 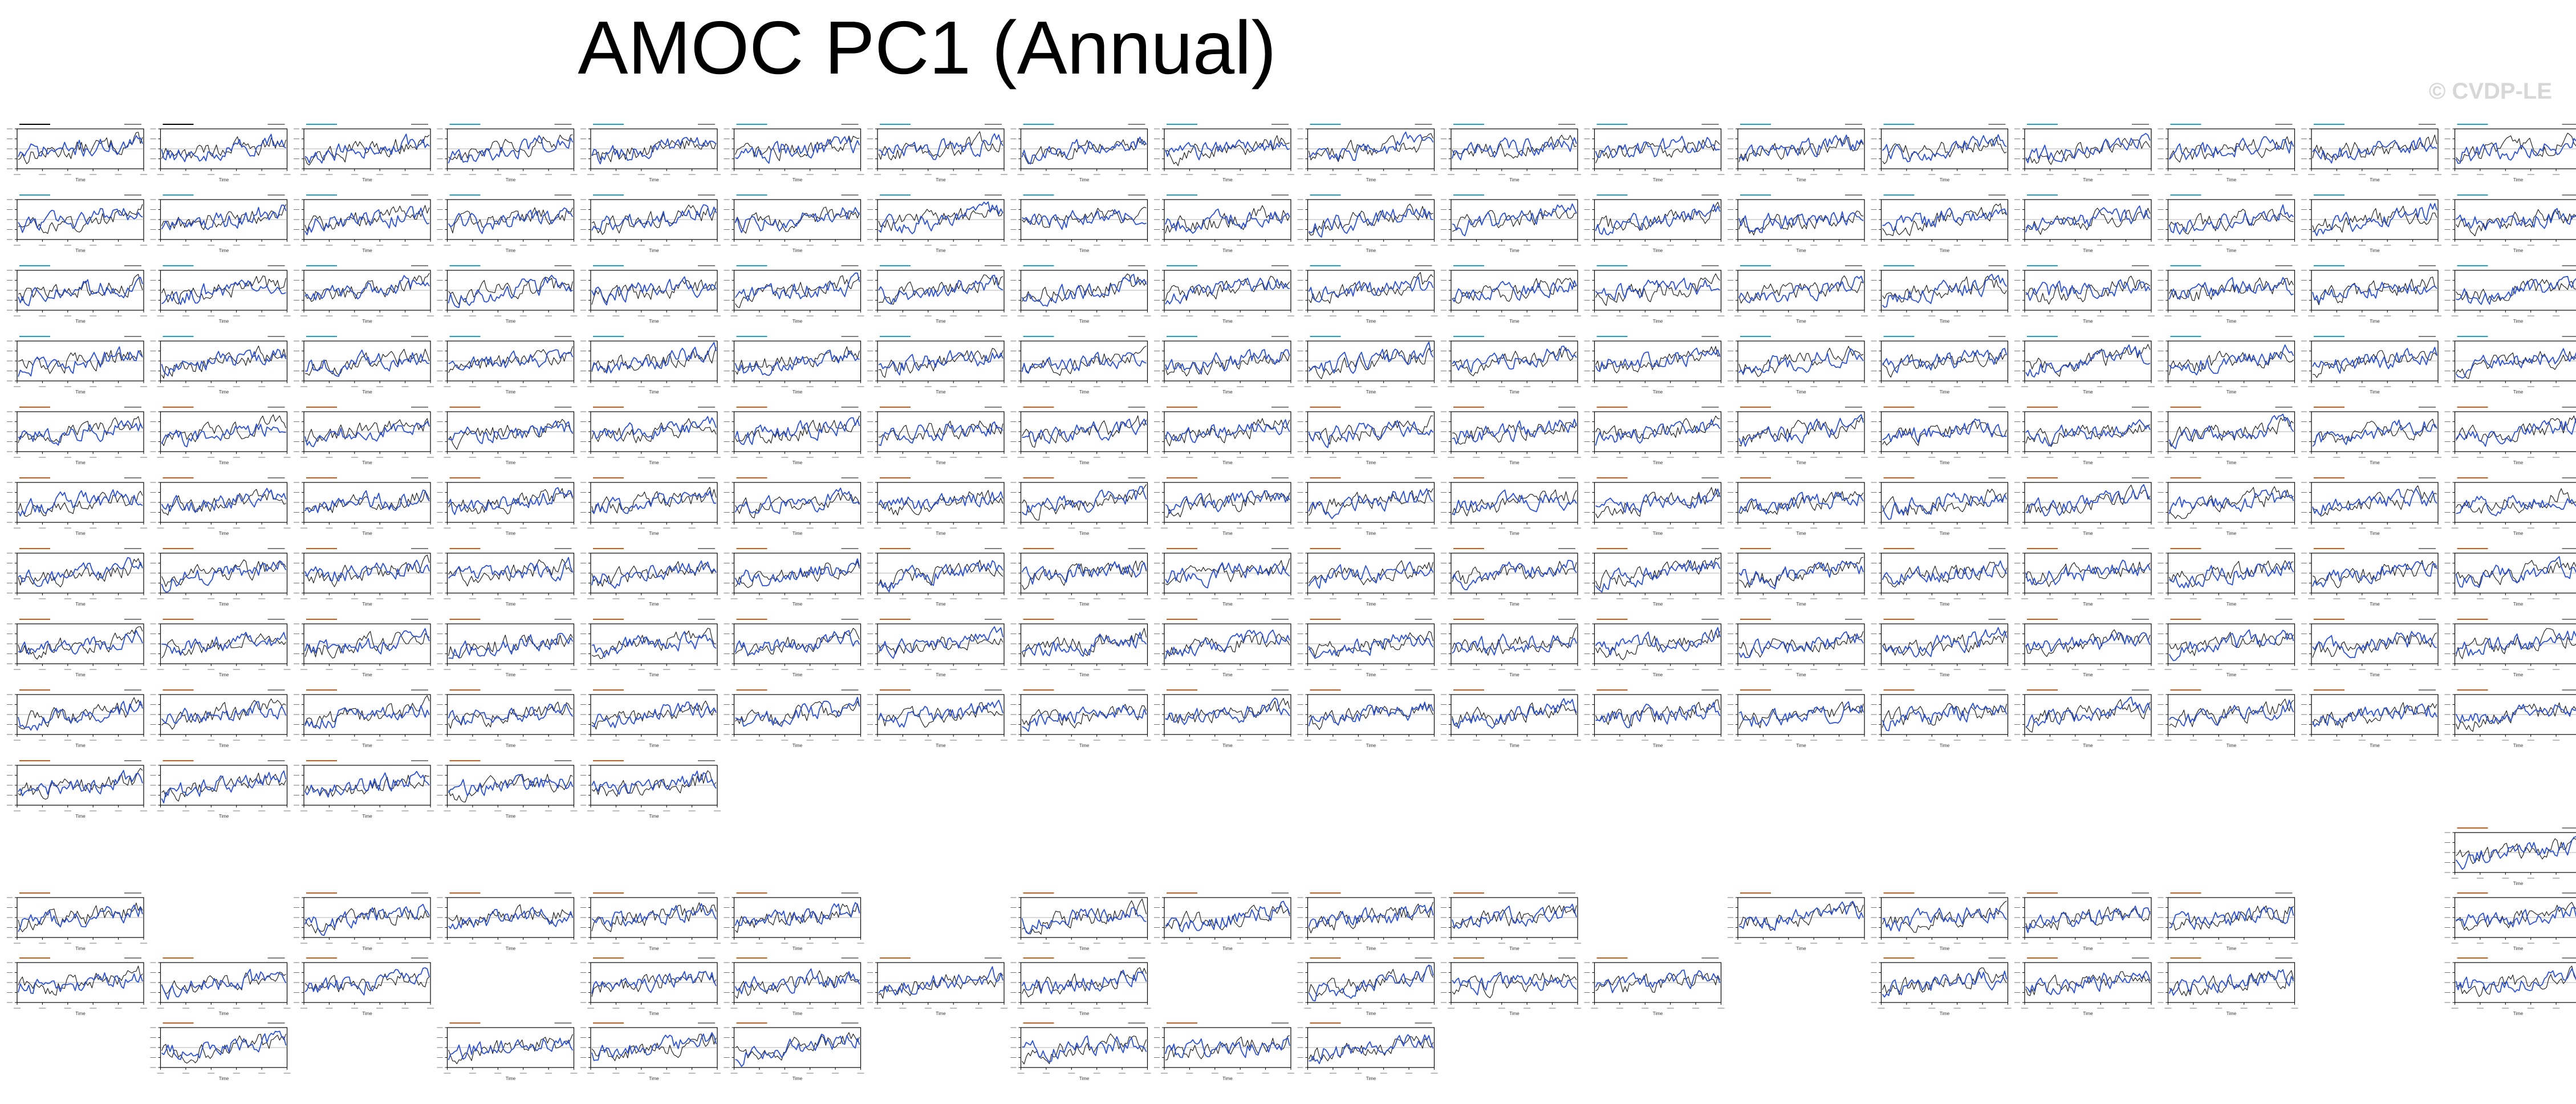 I want to click on page-title: AMOC PC1 (Annual), so click(x=927, y=48).